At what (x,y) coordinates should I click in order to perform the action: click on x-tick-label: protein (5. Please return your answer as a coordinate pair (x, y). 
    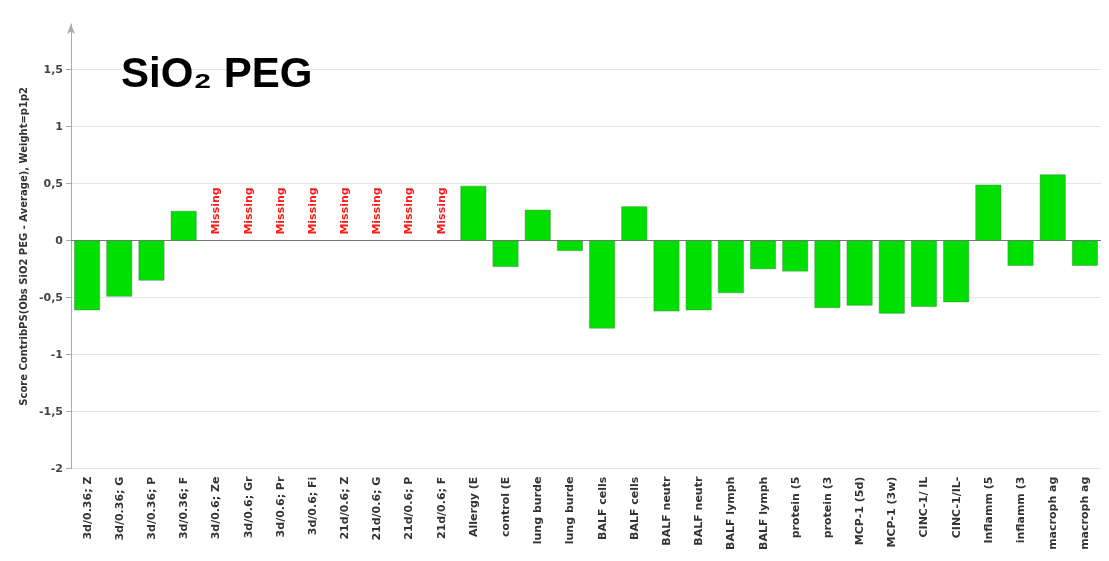
    Looking at the image, I should click on (795, 507).